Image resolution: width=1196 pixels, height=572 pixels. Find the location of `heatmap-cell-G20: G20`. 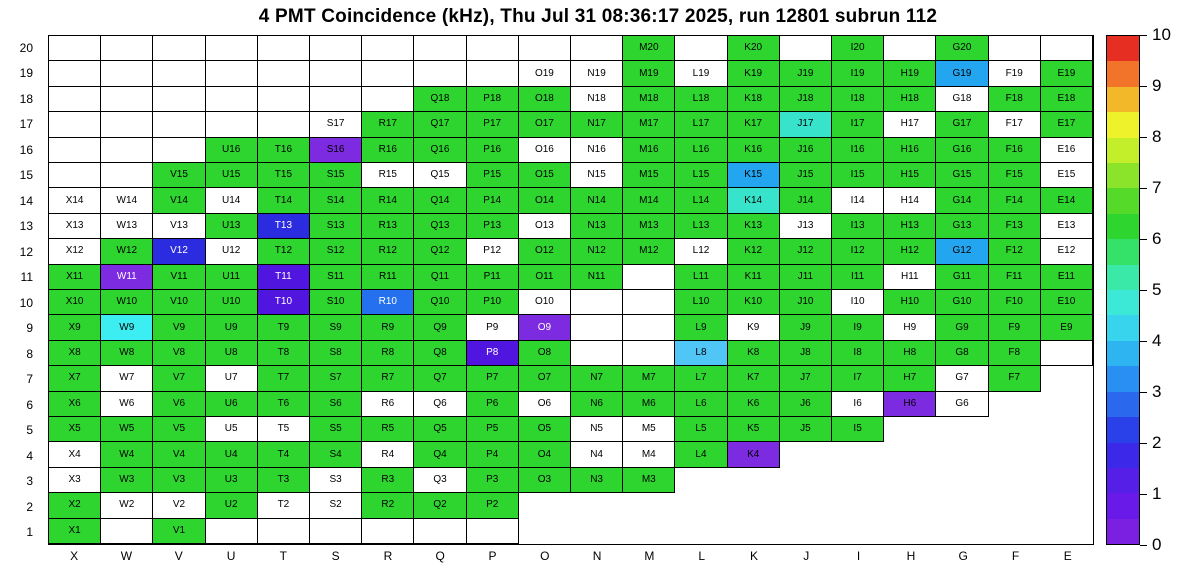

heatmap-cell-G20: G20 is located at coordinates (962, 49).